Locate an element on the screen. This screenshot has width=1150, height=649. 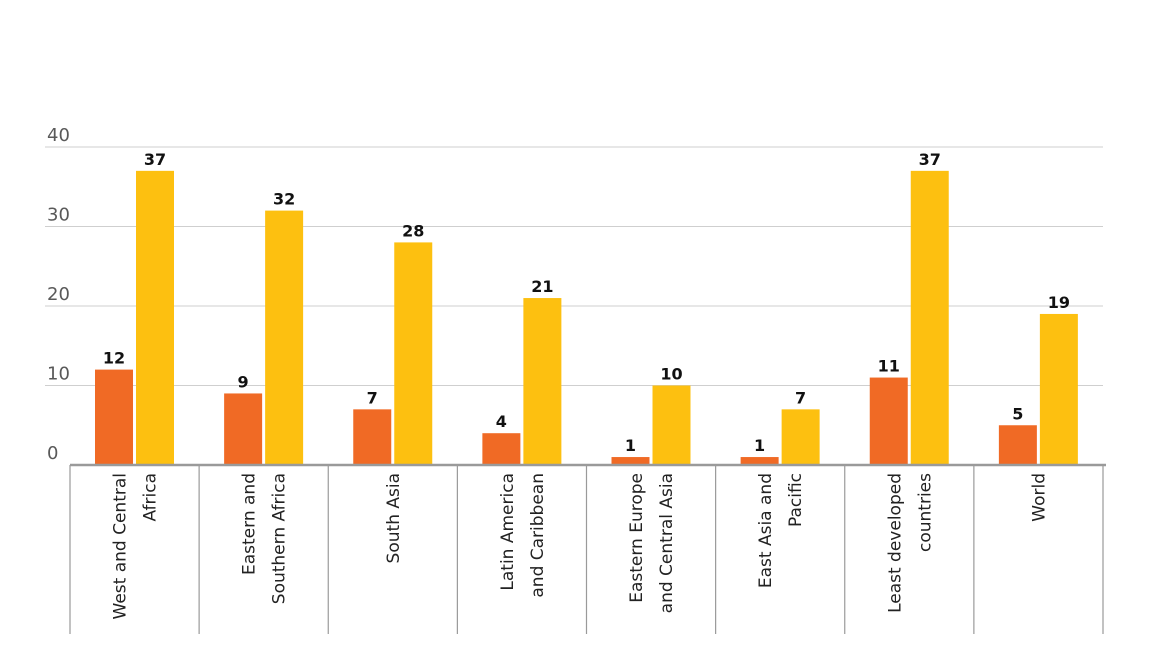
data-label: 12 is located at coordinates (114, 358).